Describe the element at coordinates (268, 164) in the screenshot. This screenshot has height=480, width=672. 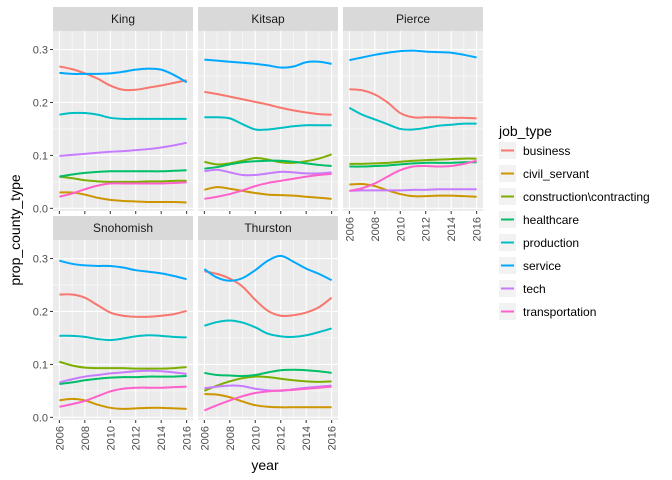
I see `series-line-kitsap-healthcare` at that location.